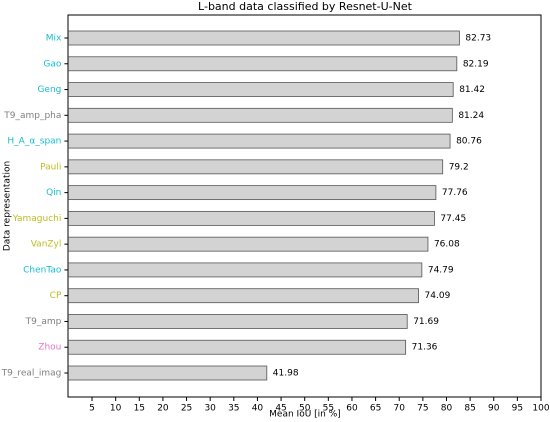 This screenshot has width=550, height=422. I want to click on x-axis-label: Mean IoU [in %], so click(305, 415).